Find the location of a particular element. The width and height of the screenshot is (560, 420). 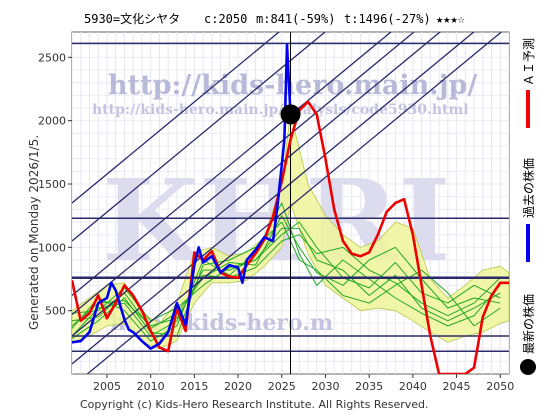

y-tick-label: 1000 is located at coordinates (52, 247).